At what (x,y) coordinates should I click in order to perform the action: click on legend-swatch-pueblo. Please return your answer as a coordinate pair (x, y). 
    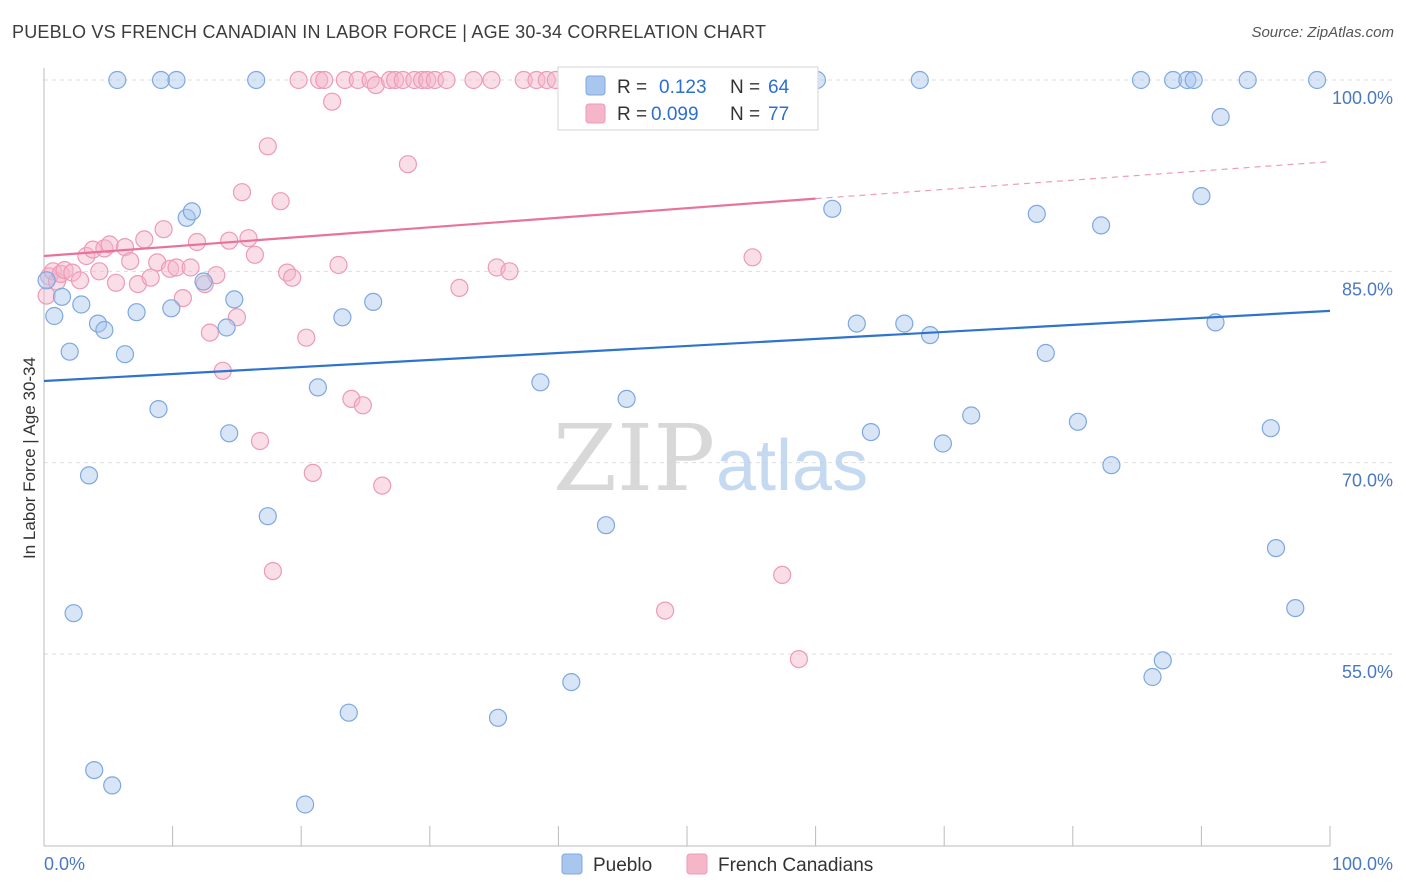
    Looking at the image, I should click on (595, 85).